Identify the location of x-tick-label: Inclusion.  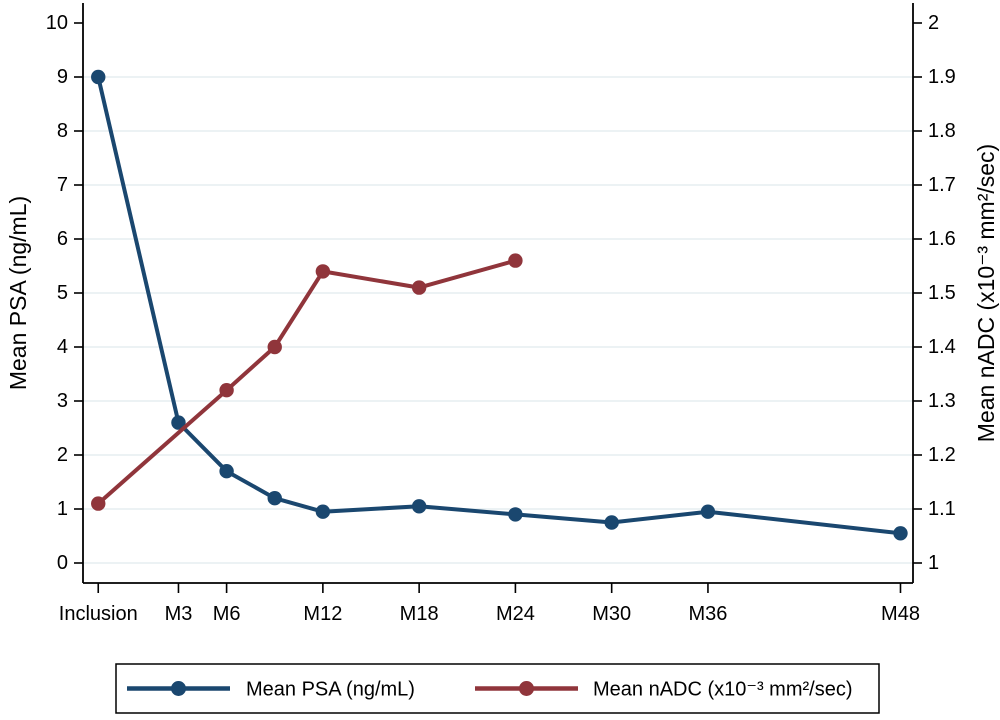
(98, 614).